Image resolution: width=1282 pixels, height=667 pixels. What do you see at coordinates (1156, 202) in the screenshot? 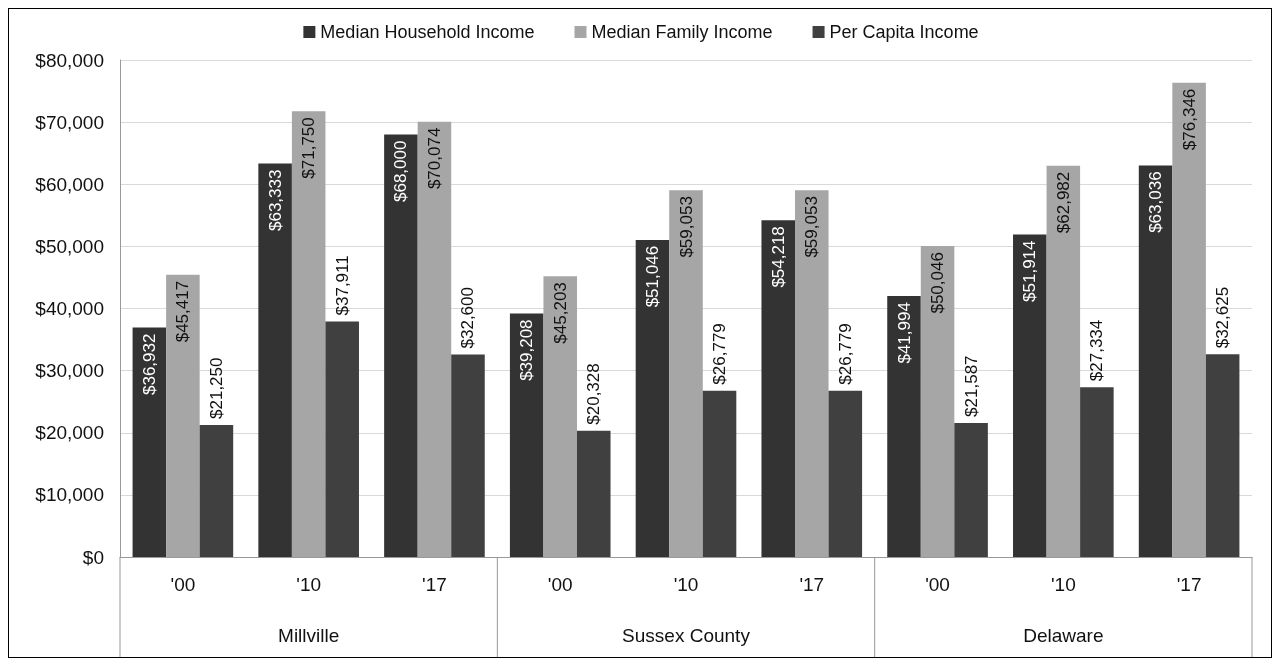
I see `data-label: $63,036` at bounding box center [1156, 202].